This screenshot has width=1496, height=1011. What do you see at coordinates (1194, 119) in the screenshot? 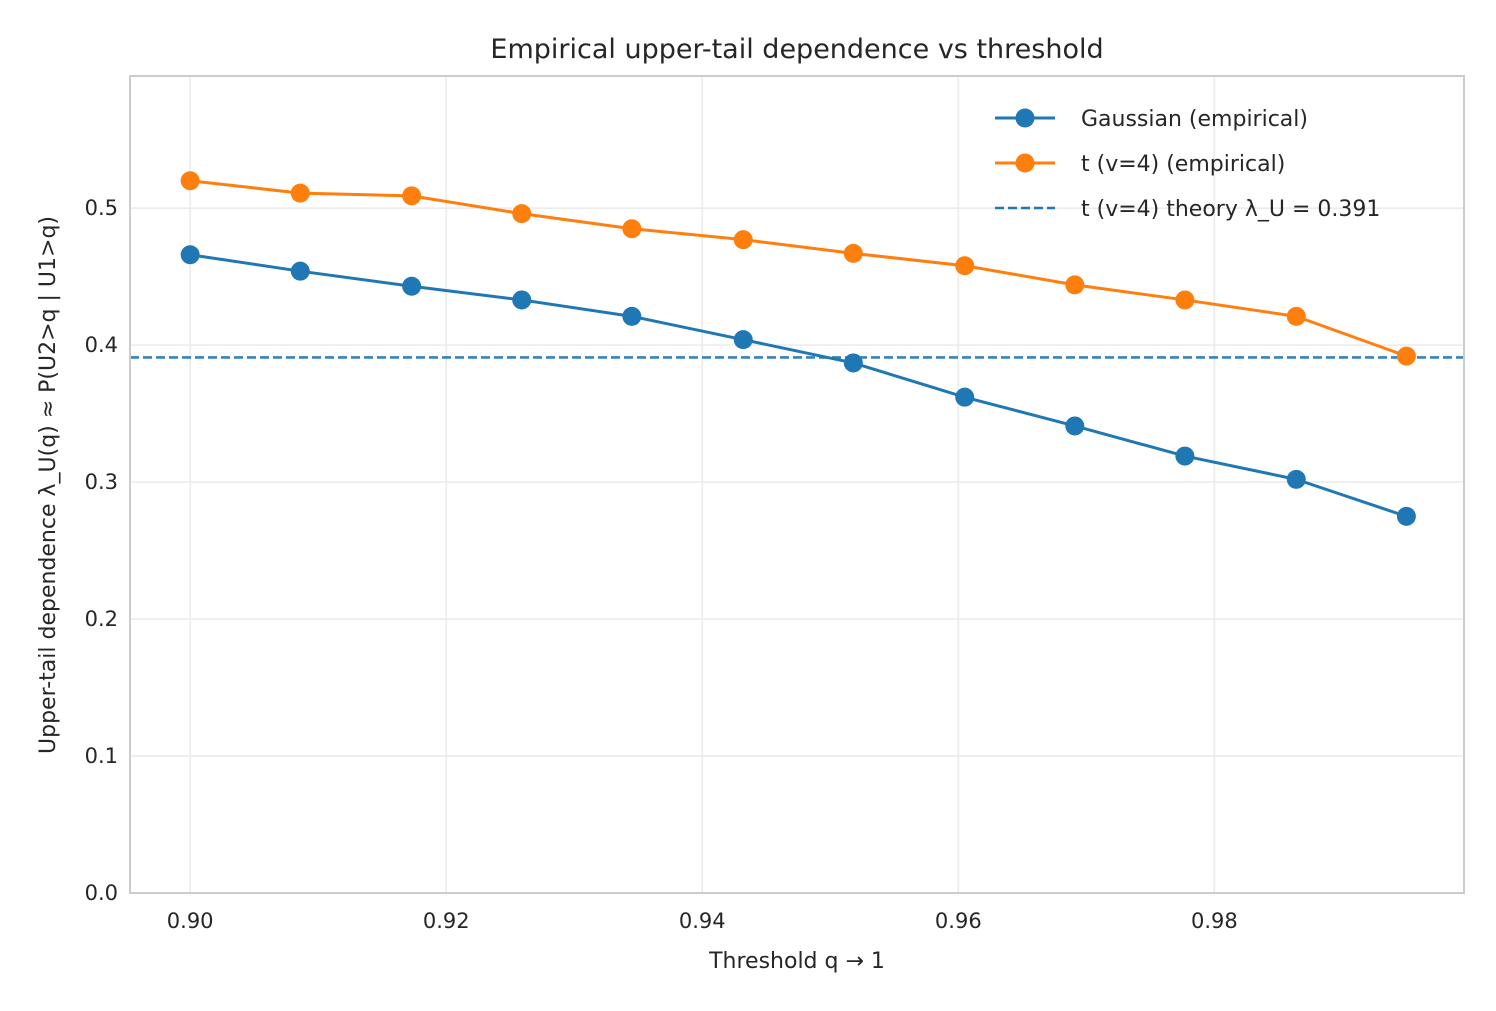
I see `legend-label: Gaussian (empirical)` at bounding box center [1194, 119].